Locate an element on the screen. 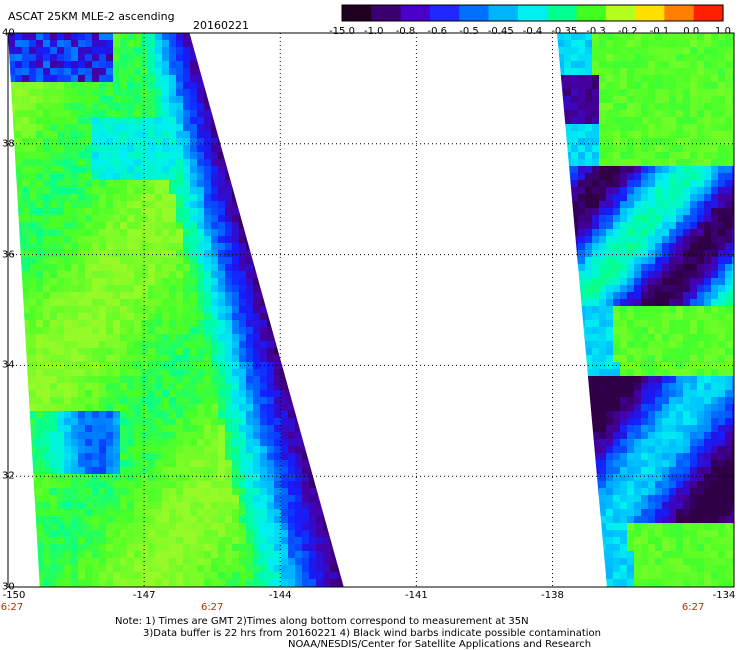 Image resolution: width=740 pixels, height=650 pixels. colorbar-swatch is located at coordinates (650, 13).